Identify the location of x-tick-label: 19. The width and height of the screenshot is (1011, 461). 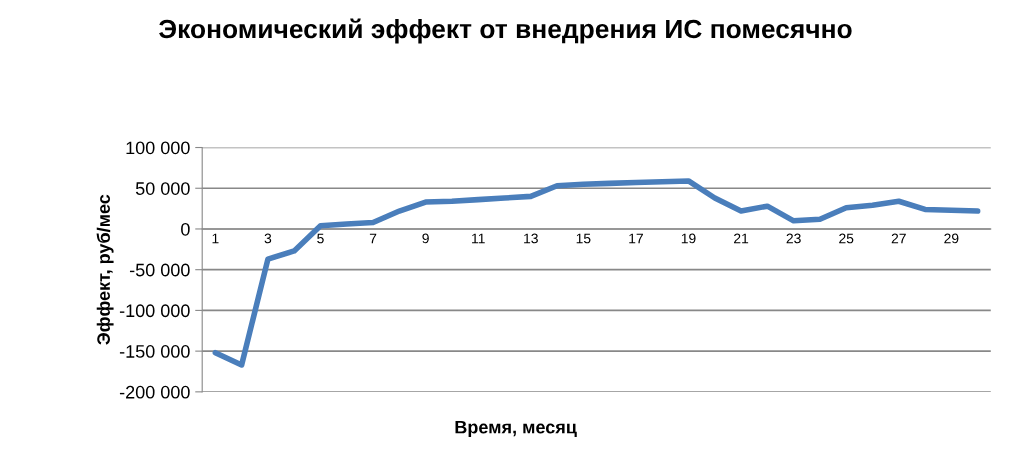
(688, 238).